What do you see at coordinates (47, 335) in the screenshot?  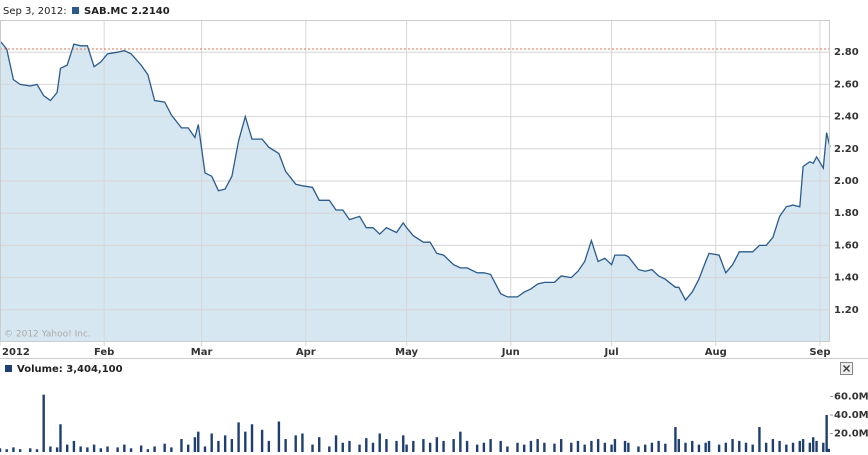 I see `copyright: © 2012 Yahoo! Inc.` at bounding box center [47, 335].